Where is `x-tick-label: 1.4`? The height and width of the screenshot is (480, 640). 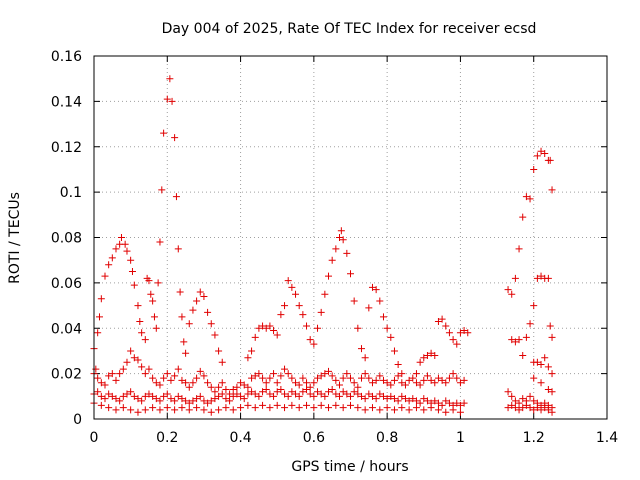 x-tick-label: 1.4 is located at coordinates (607, 438).